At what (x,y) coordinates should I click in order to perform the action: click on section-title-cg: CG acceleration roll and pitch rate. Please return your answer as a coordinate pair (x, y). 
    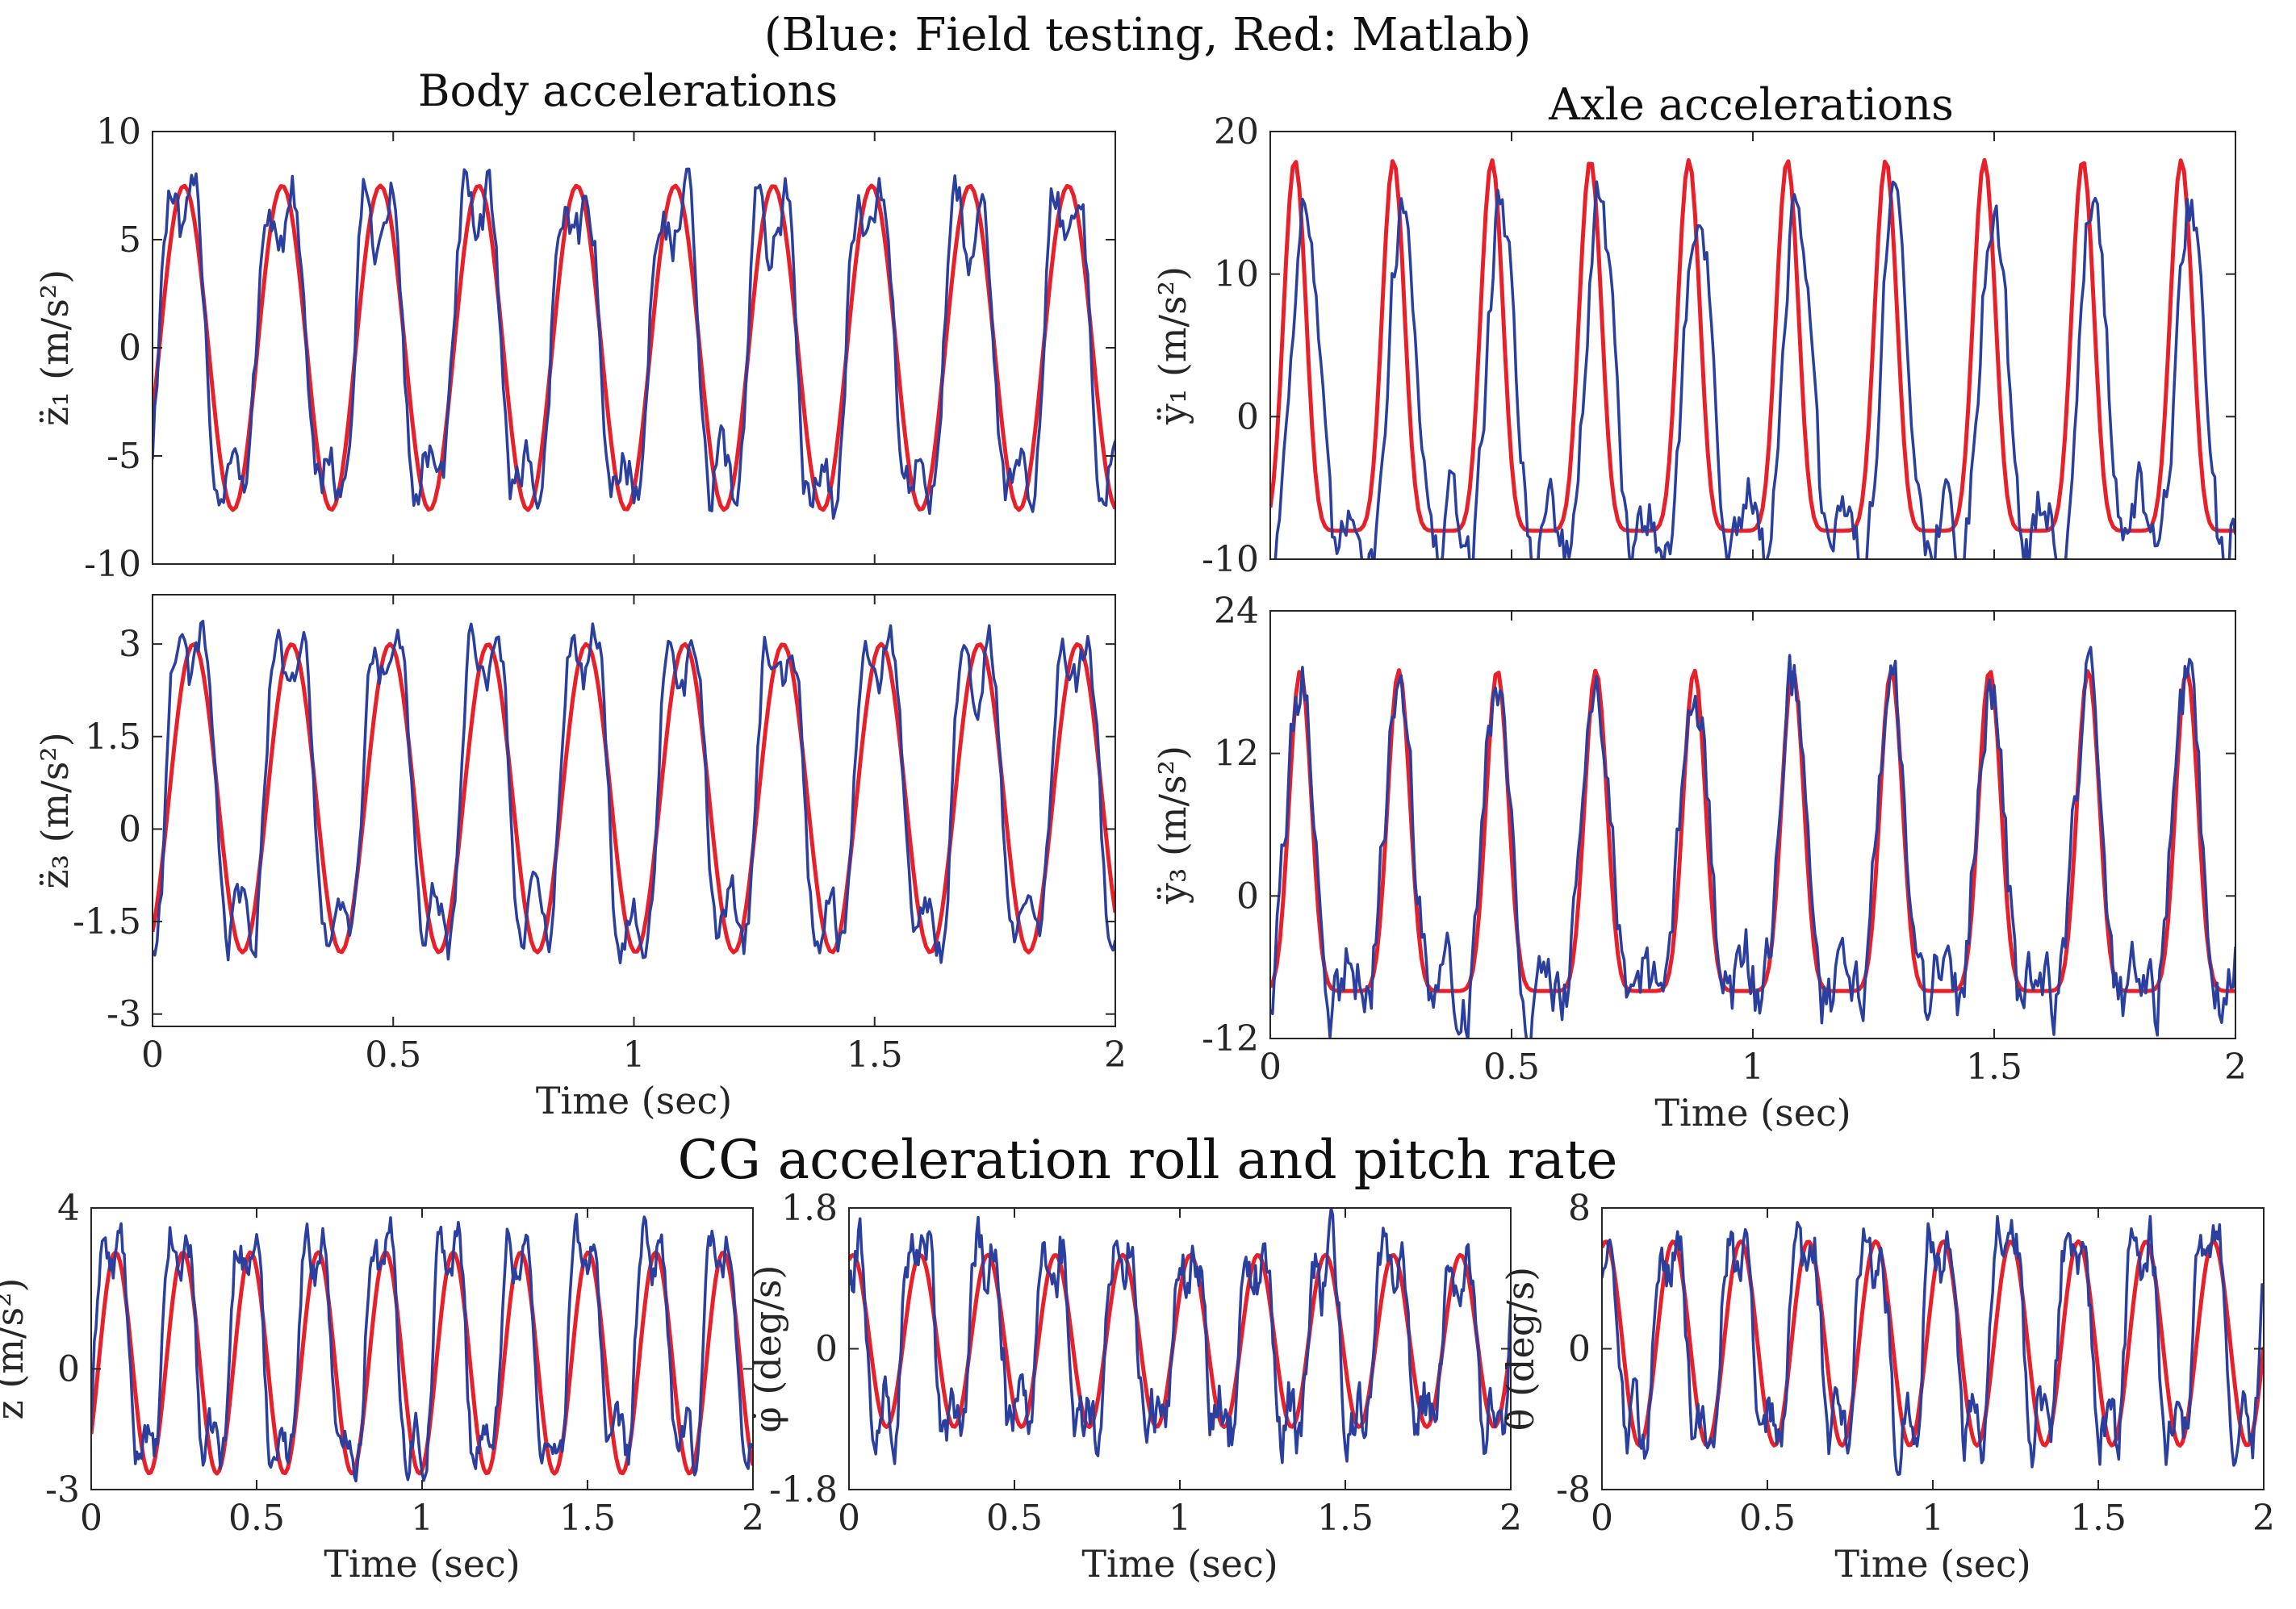
    Looking at the image, I should click on (1148, 1160).